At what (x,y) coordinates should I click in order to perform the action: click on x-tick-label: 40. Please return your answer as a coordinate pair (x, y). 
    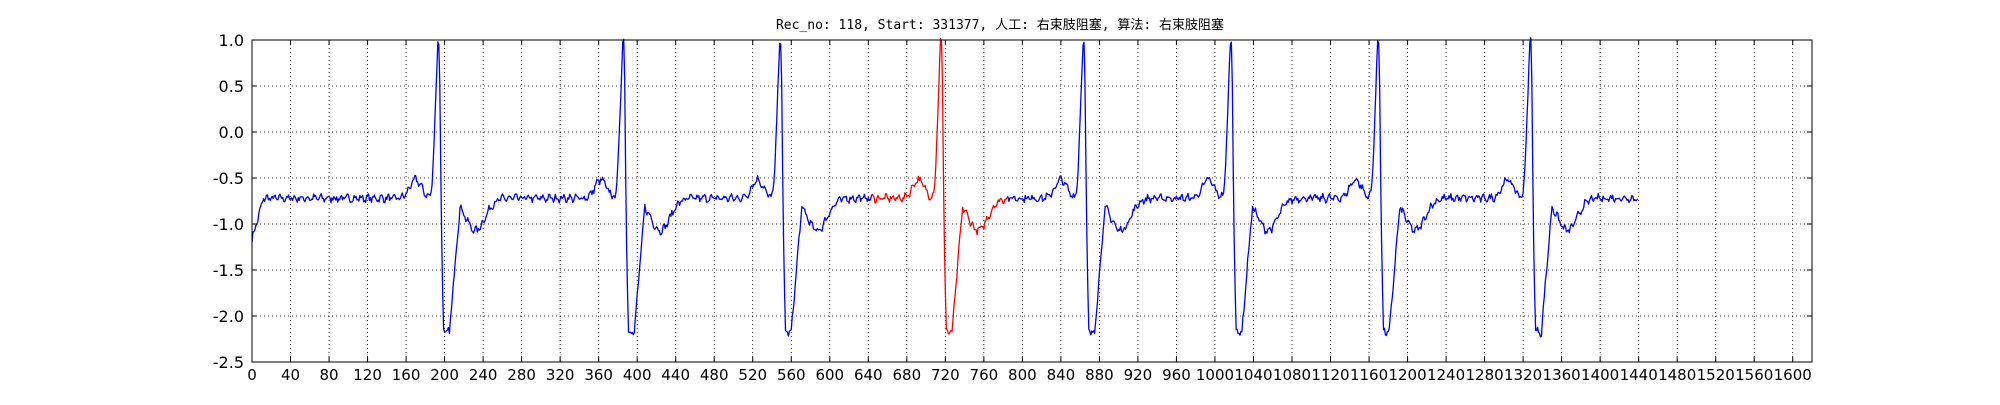
    Looking at the image, I should click on (290, 375).